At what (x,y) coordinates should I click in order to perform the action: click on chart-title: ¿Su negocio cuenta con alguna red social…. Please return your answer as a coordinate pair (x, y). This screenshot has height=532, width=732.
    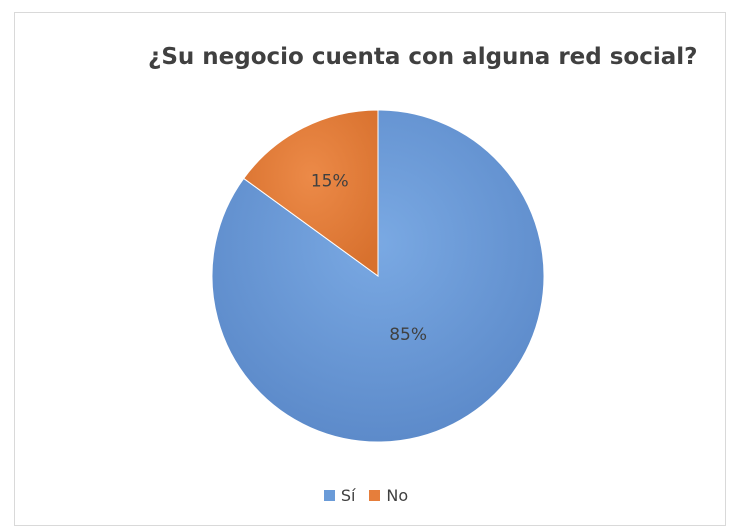
    Looking at the image, I should click on (423, 57).